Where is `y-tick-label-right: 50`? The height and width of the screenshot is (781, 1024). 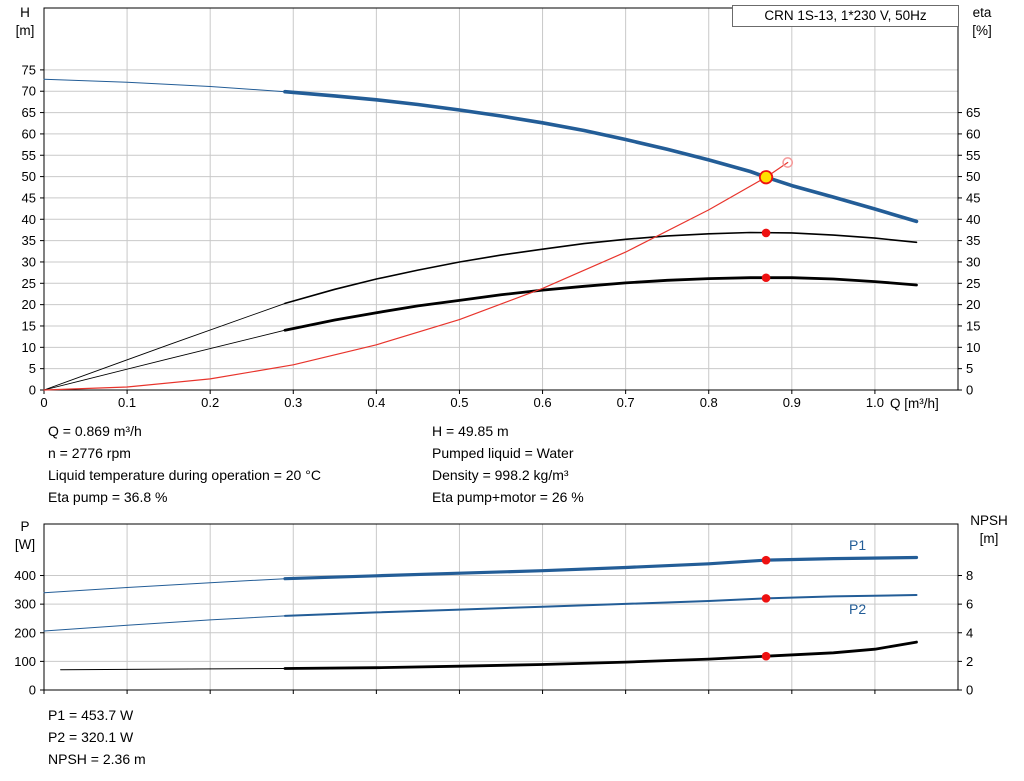
y-tick-label-right: 50 is located at coordinates (973, 176).